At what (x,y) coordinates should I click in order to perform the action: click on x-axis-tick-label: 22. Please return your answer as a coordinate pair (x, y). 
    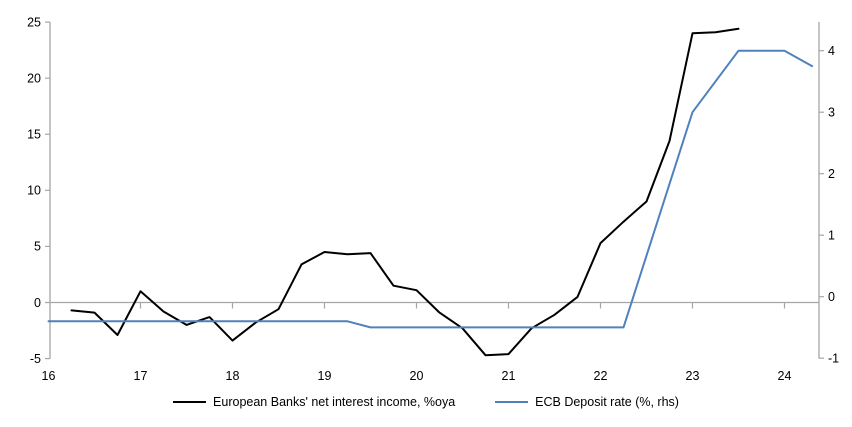
    Looking at the image, I should click on (601, 376).